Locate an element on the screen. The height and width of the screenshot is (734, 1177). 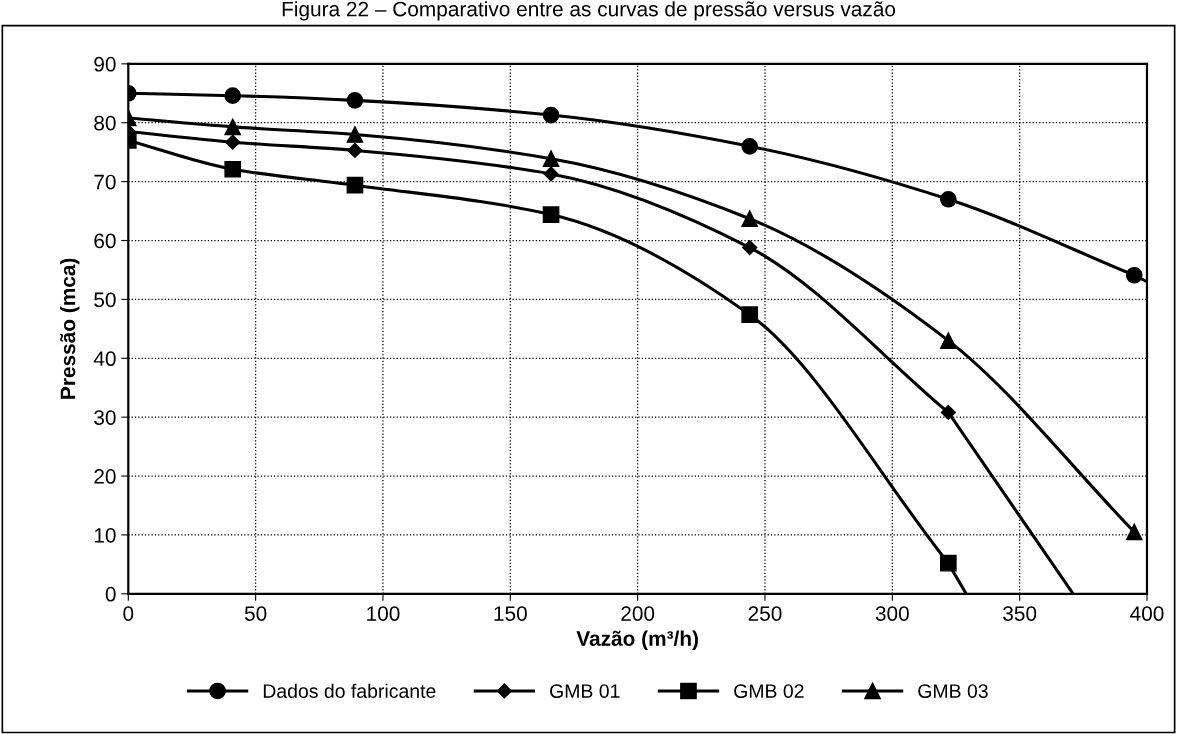
y-tick-label: 50 is located at coordinates (105, 300).